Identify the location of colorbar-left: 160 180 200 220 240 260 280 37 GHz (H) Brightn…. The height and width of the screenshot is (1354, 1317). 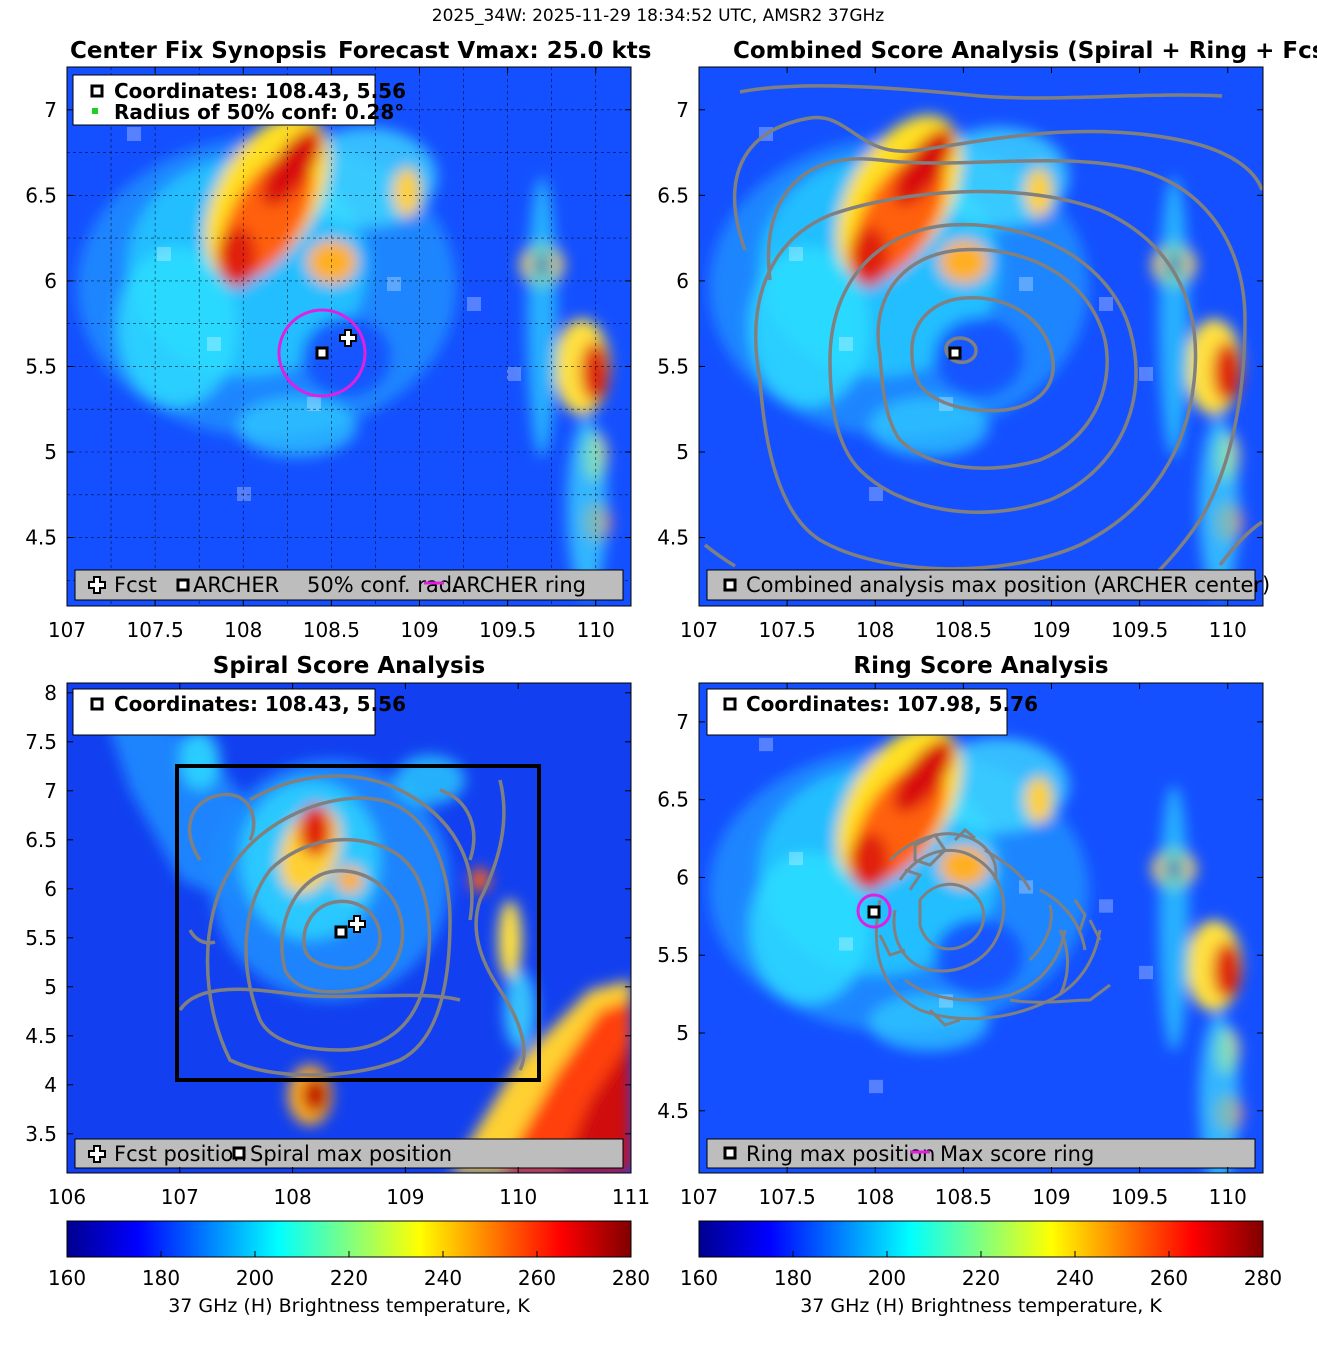
(349, 1268).